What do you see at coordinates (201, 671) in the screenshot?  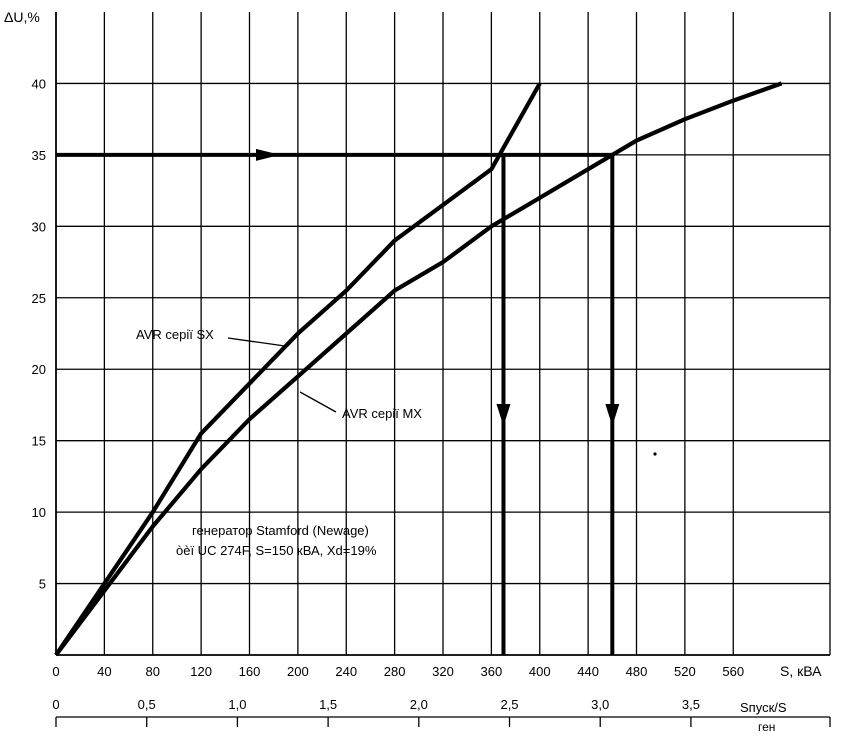 I see `x-tick-label: 120` at bounding box center [201, 671].